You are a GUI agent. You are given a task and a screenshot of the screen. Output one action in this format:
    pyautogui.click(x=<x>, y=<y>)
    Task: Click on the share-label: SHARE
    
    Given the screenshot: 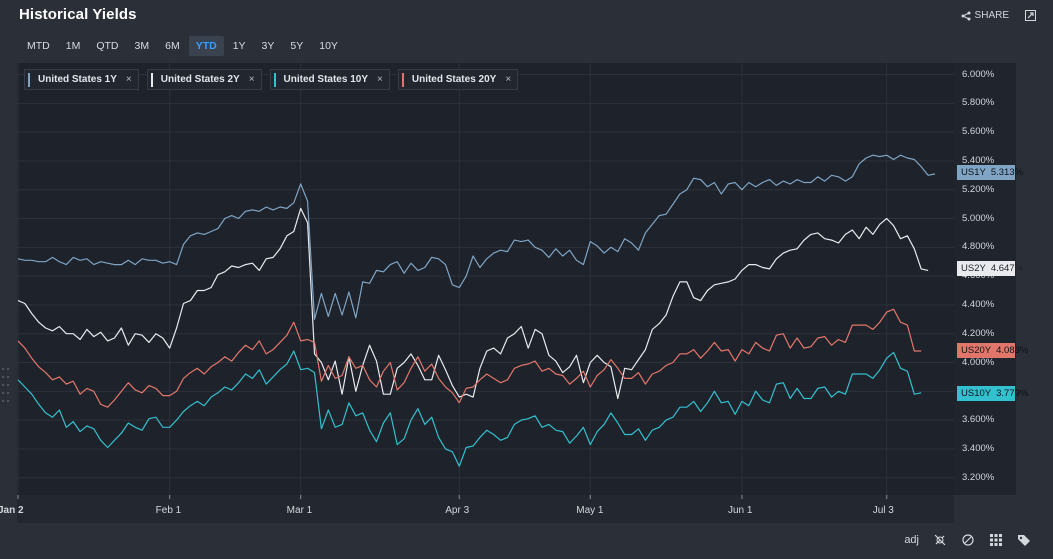 What is the action you would take?
    pyautogui.click(x=991, y=15)
    